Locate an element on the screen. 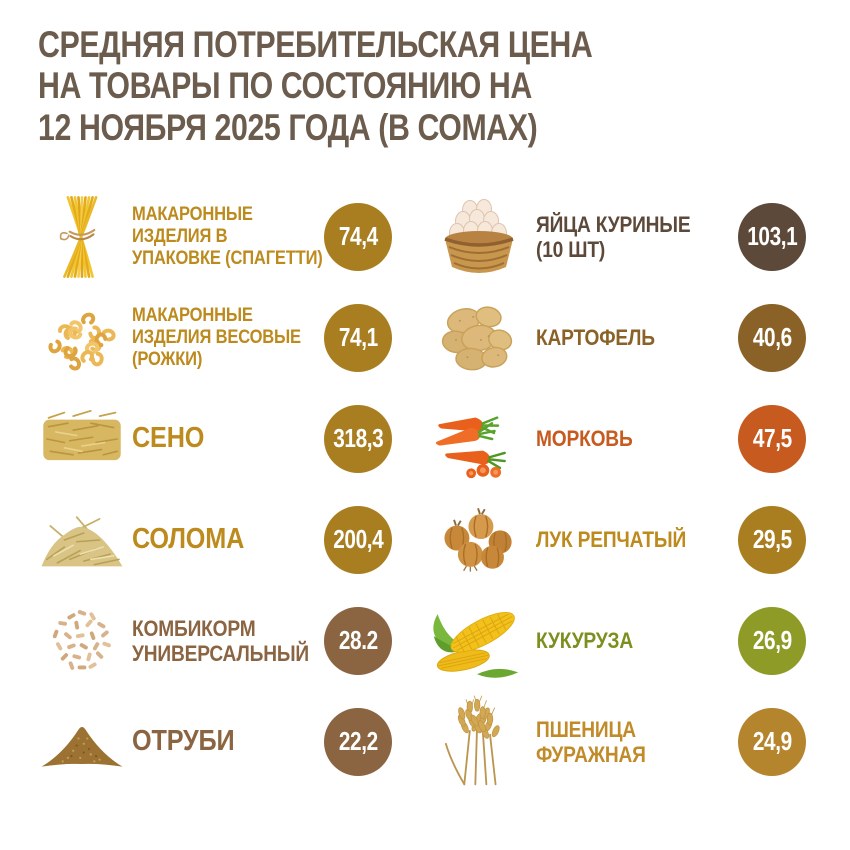 Image resolution: width=850 pixels, height=850 pixels. price-badge: 22,2 is located at coordinates (358, 741).